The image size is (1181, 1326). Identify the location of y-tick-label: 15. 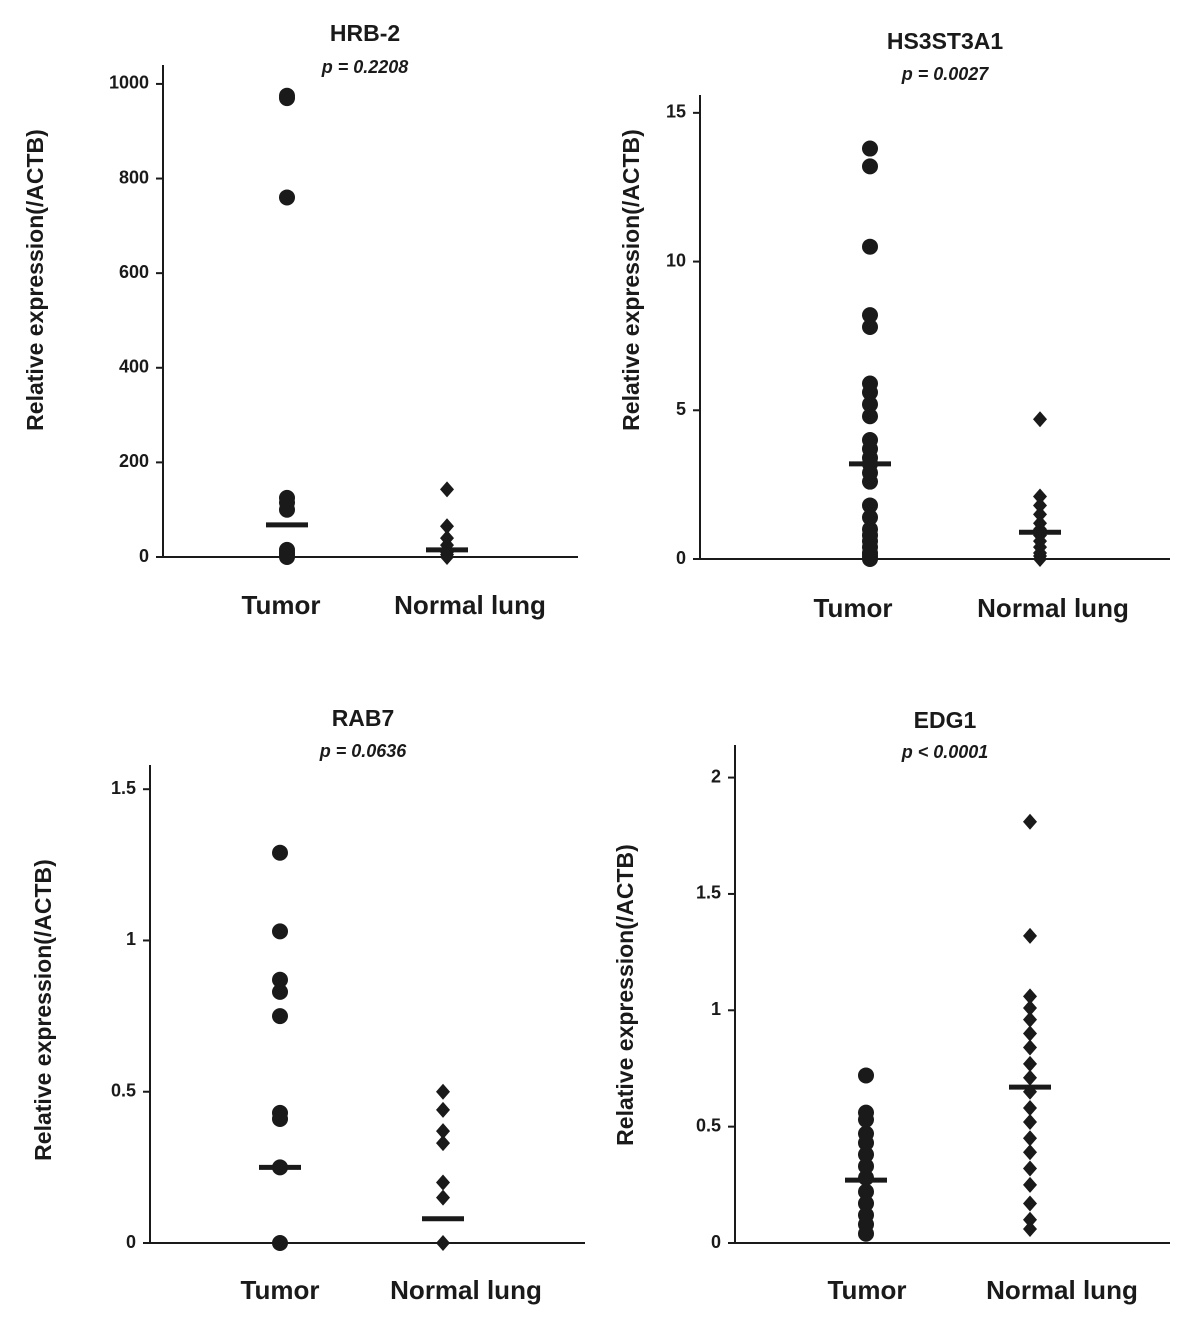
(676, 112).